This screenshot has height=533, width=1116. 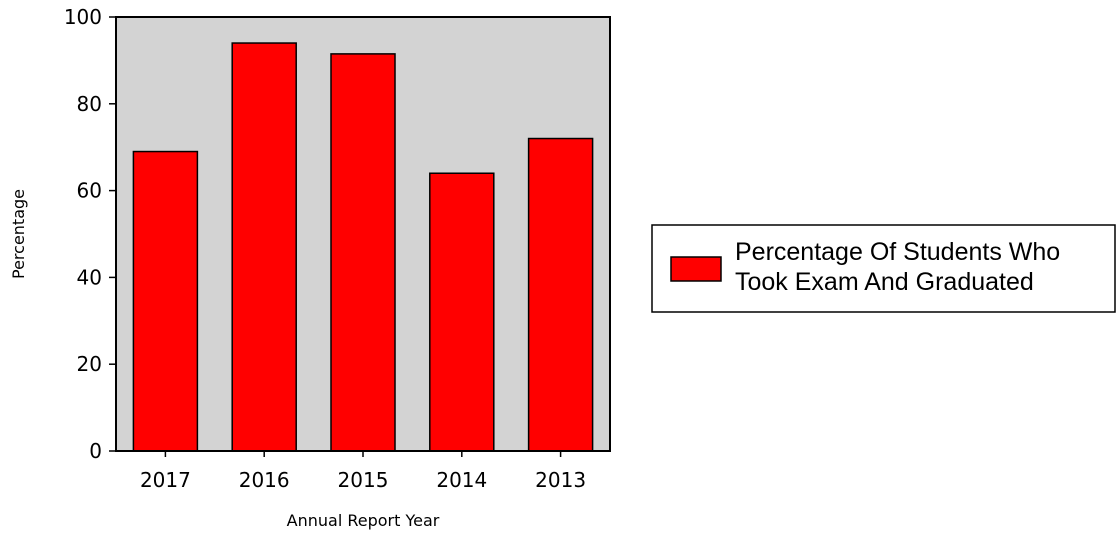 What do you see at coordinates (165, 301) in the screenshot?
I see `bar-2017` at bounding box center [165, 301].